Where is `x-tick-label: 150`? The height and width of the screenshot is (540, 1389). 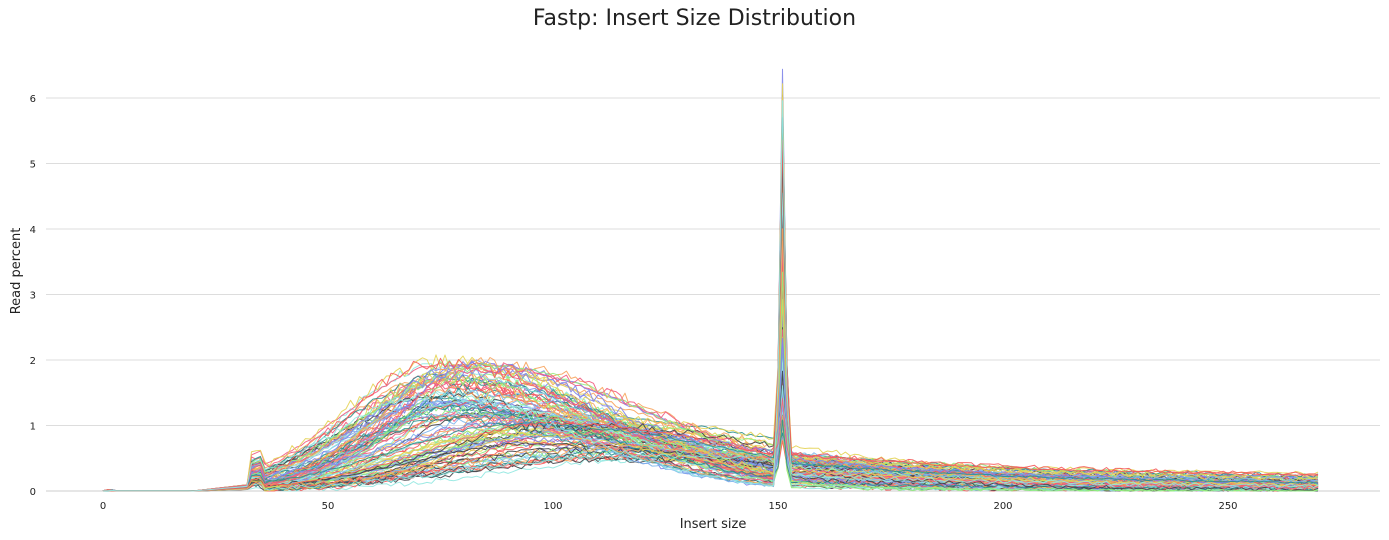
x-tick-label: 150 is located at coordinates (777, 506).